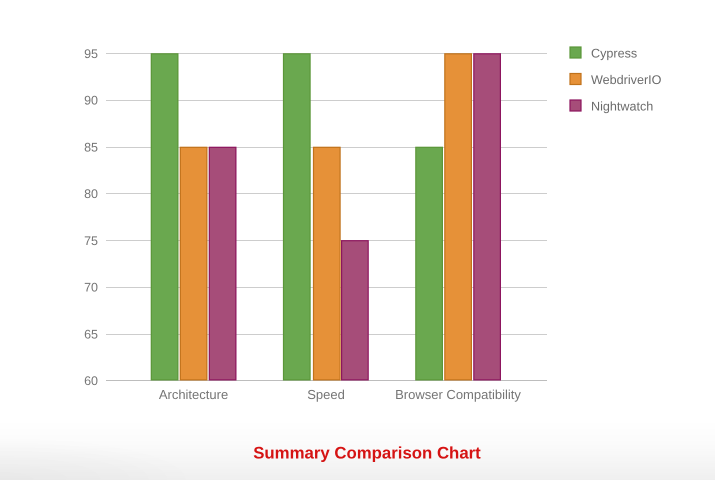 The height and width of the screenshot is (485, 715). Describe the element at coordinates (91, 101) in the screenshot. I see `svg-text: 90` at that location.